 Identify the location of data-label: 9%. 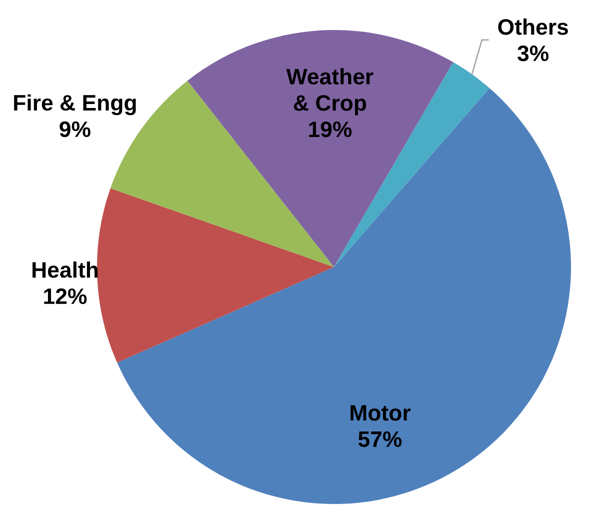
(75, 129).